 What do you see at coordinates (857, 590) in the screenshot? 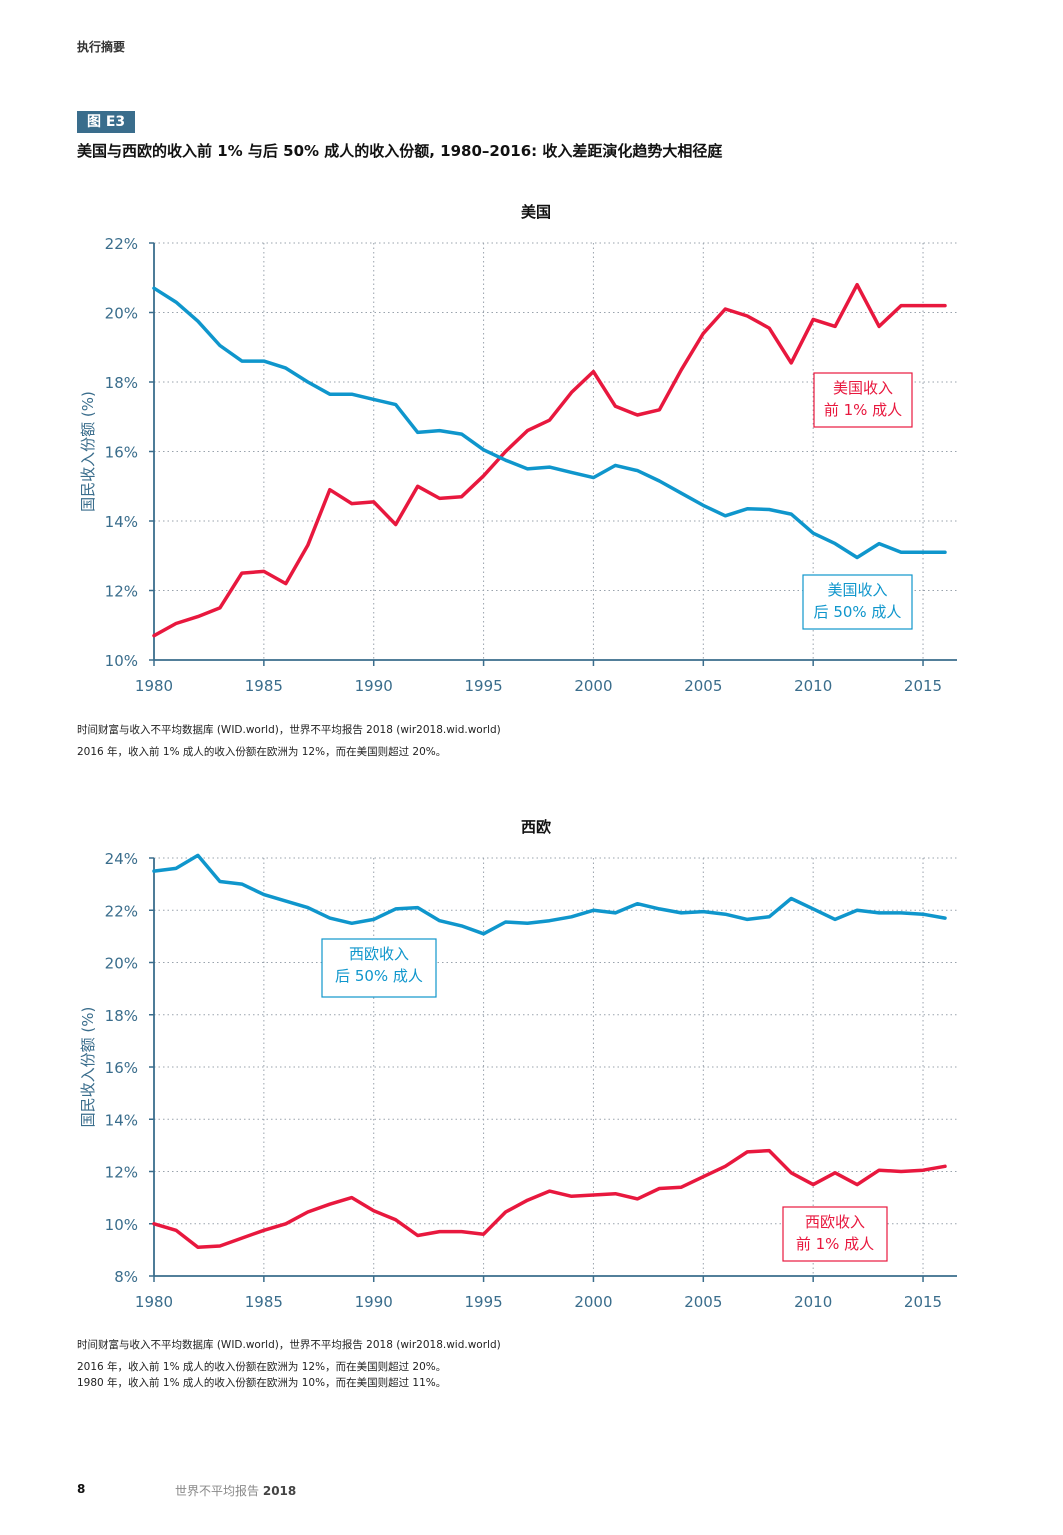
I see `series-label-text-bottom50: 美国收入` at bounding box center [857, 590].